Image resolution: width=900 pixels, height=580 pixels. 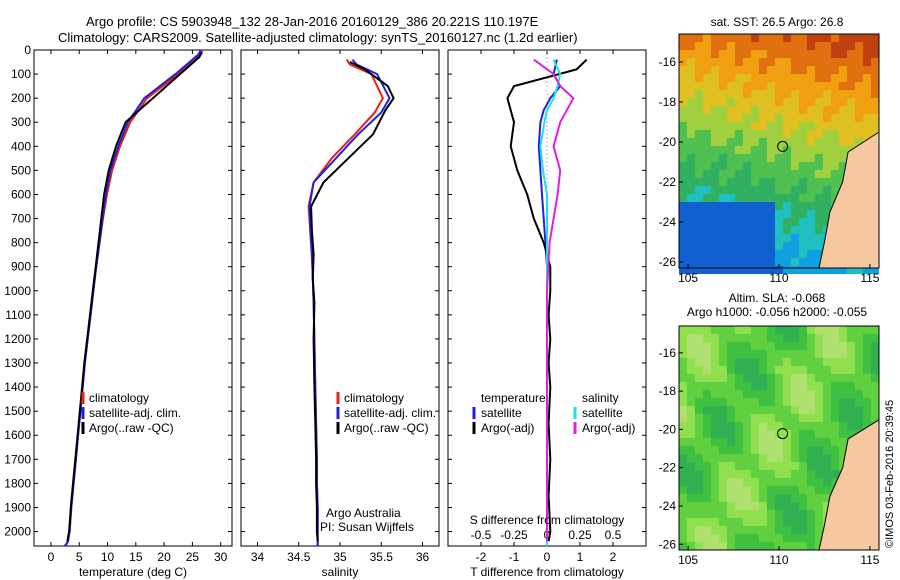 What do you see at coordinates (668, 429) in the screenshot?
I see `lat-tick-label: -20` at bounding box center [668, 429].